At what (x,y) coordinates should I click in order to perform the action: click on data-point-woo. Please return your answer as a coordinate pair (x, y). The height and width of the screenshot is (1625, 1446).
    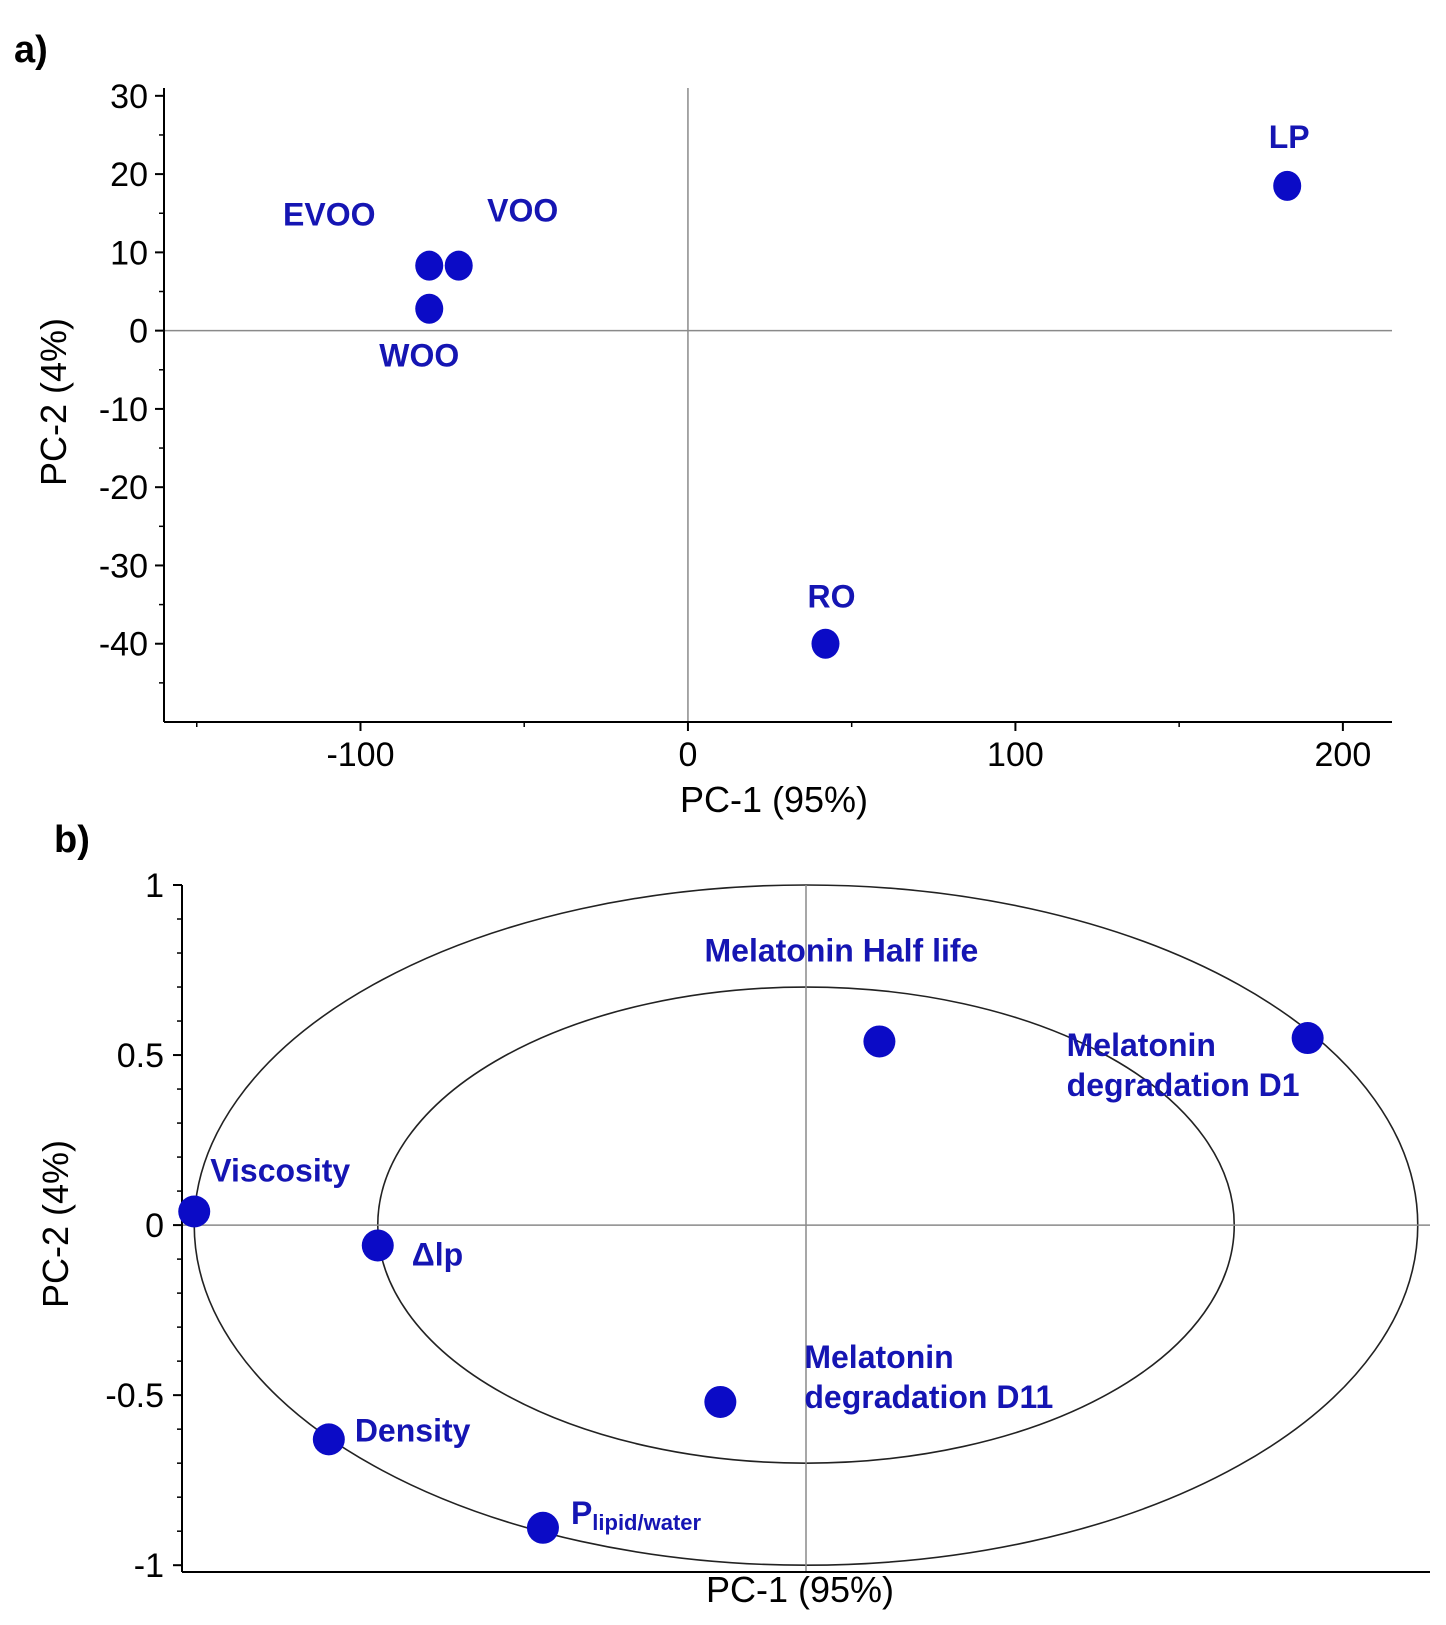
    Looking at the image, I should click on (429, 308).